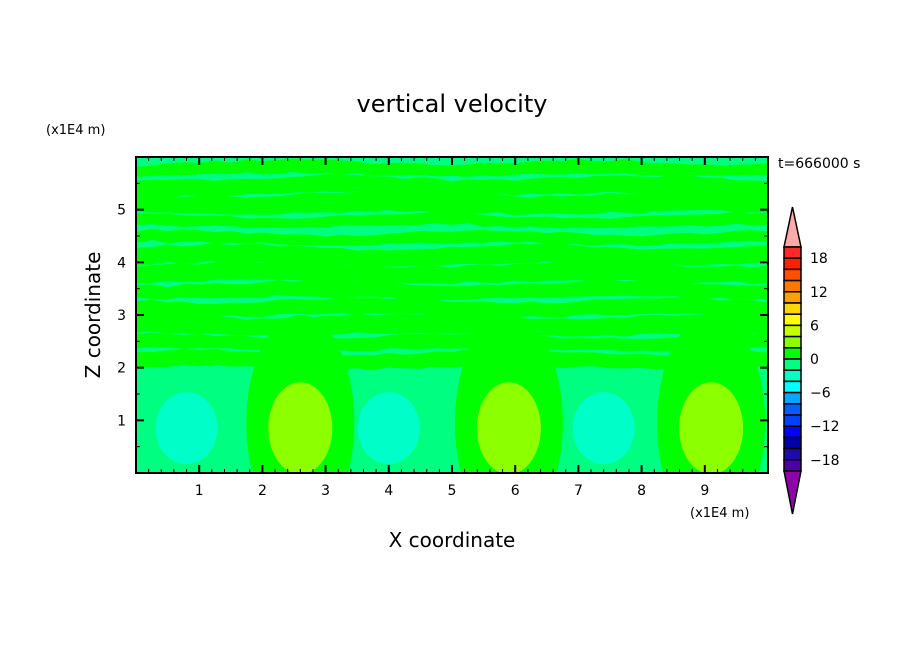 This screenshot has height=658, width=904. I want to click on y-axis-label: Z coordinate, so click(93, 315).